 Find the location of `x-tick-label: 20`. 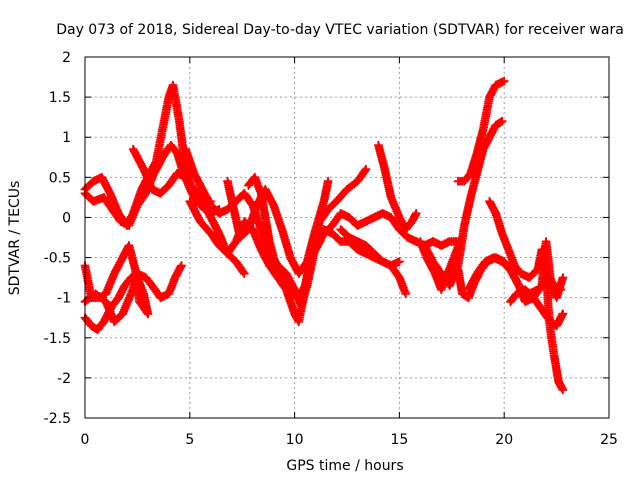

x-tick-label: 20 is located at coordinates (504, 440).